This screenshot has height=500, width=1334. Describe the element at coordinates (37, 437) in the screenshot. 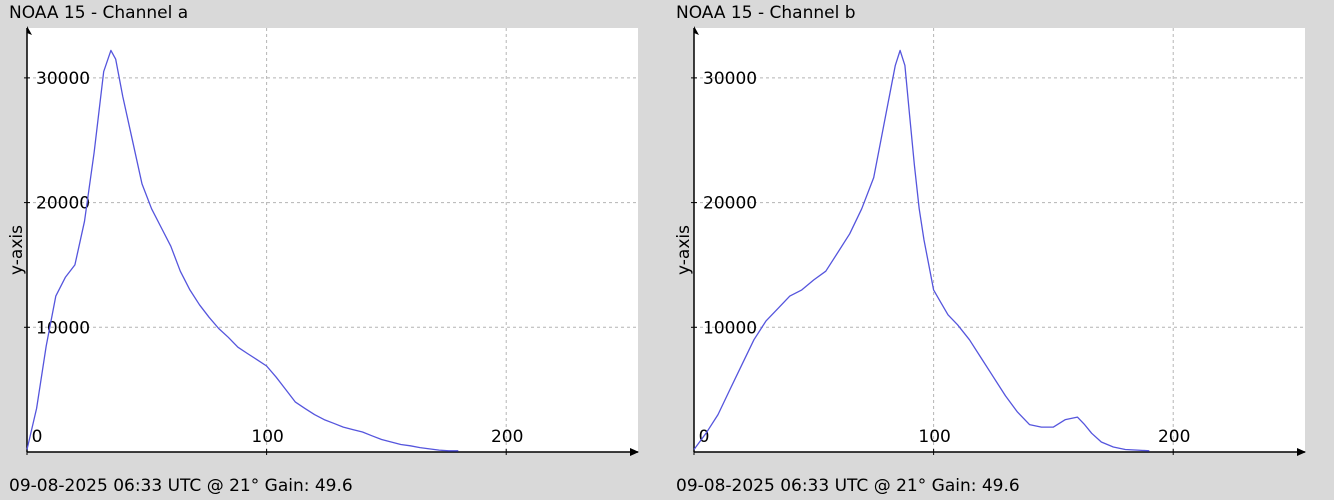

I see `x-tick-label: 0` at that location.